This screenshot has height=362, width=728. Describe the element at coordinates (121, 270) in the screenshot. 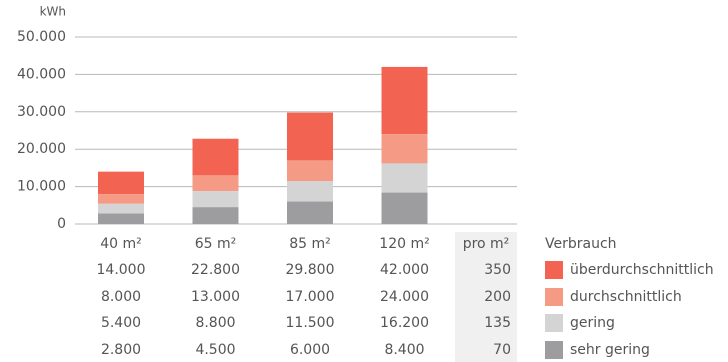

I see `table-value: 14.000` at that location.